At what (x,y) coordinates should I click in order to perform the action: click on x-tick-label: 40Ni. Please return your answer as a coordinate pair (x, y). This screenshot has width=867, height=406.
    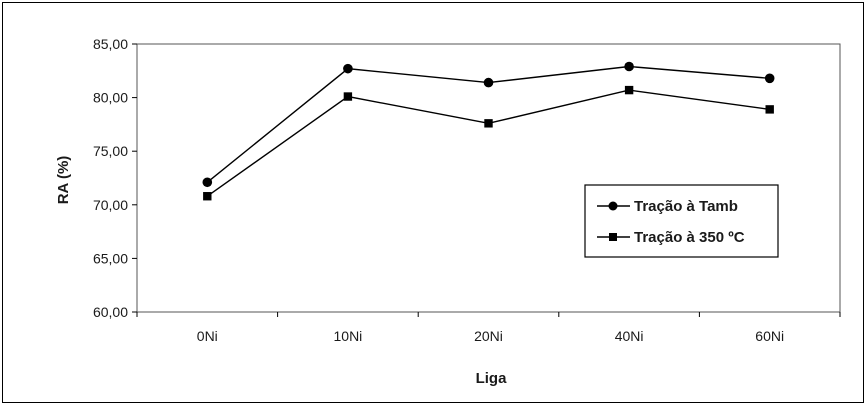
    Looking at the image, I should click on (629, 336).